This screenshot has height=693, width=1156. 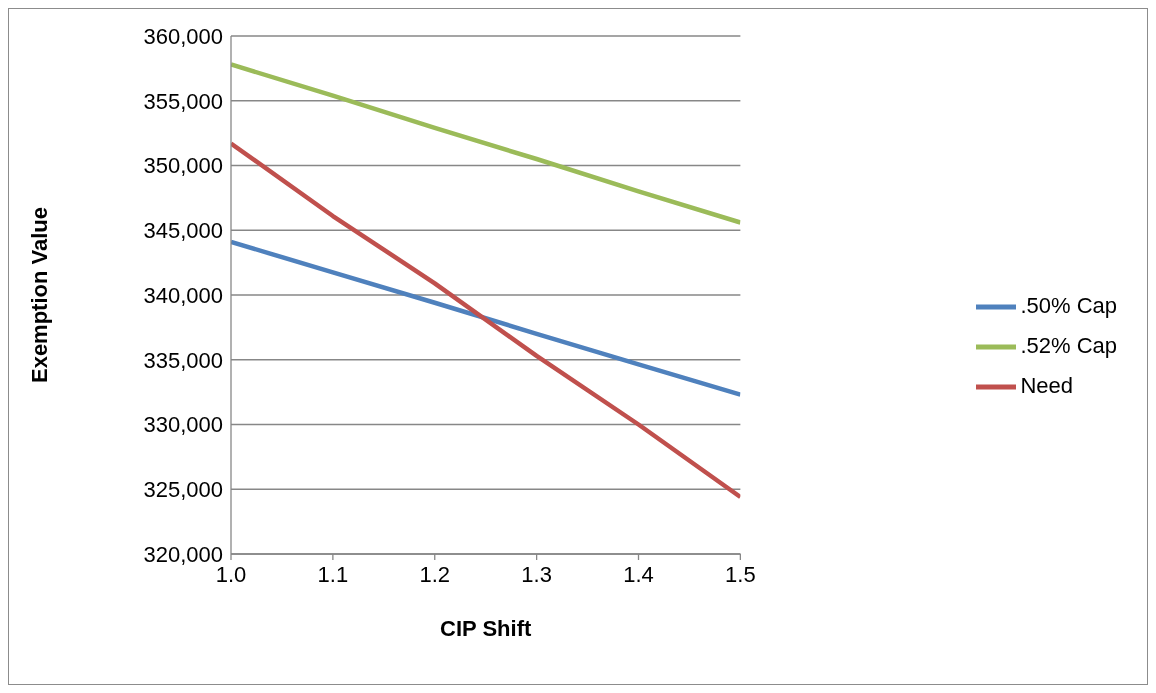 I want to click on y-tick-label: 340,000, so click(x=183, y=295).